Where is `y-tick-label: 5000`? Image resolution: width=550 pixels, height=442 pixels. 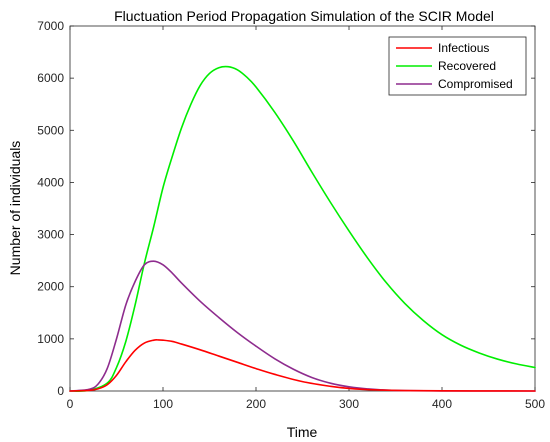 y-tick-label: 5000 is located at coordinates (50, 130).